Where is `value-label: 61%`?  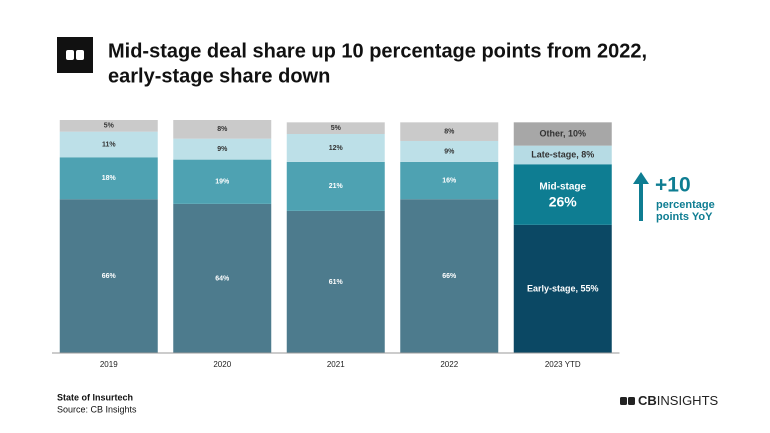 value-label: 61% is located at coordinates (336, 282).